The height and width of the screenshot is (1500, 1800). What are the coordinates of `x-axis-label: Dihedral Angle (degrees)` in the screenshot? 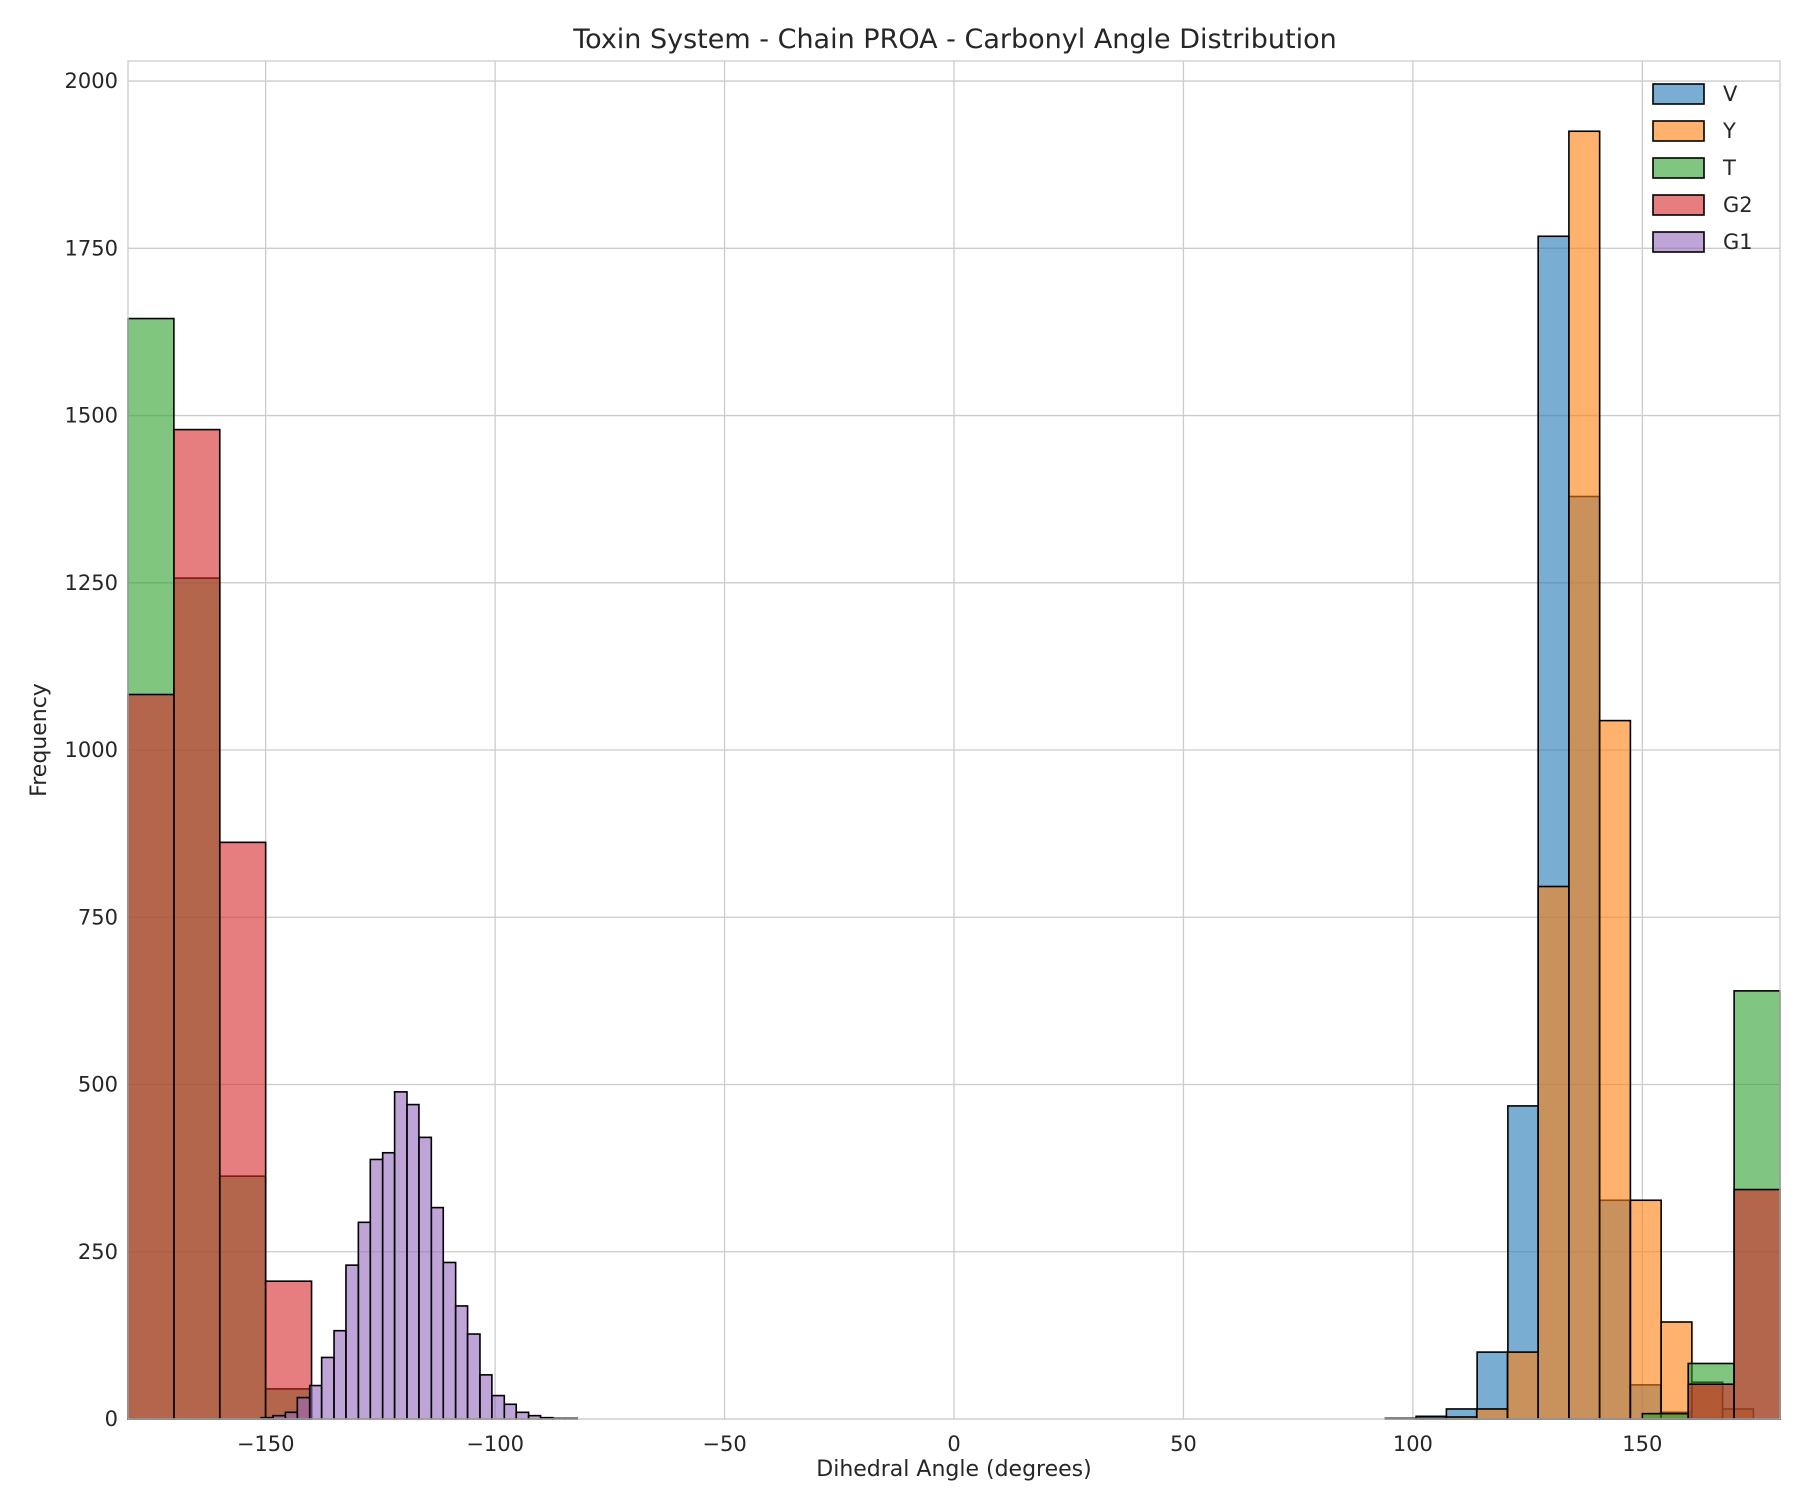 It's located at (953, 1469).